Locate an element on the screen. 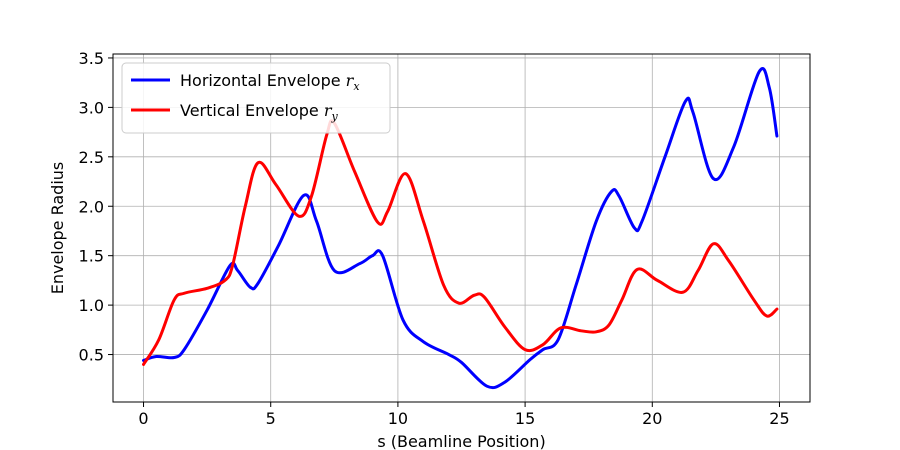 This screenshot has height=450, width=900. legend-box is located at coordinates (256, 98).